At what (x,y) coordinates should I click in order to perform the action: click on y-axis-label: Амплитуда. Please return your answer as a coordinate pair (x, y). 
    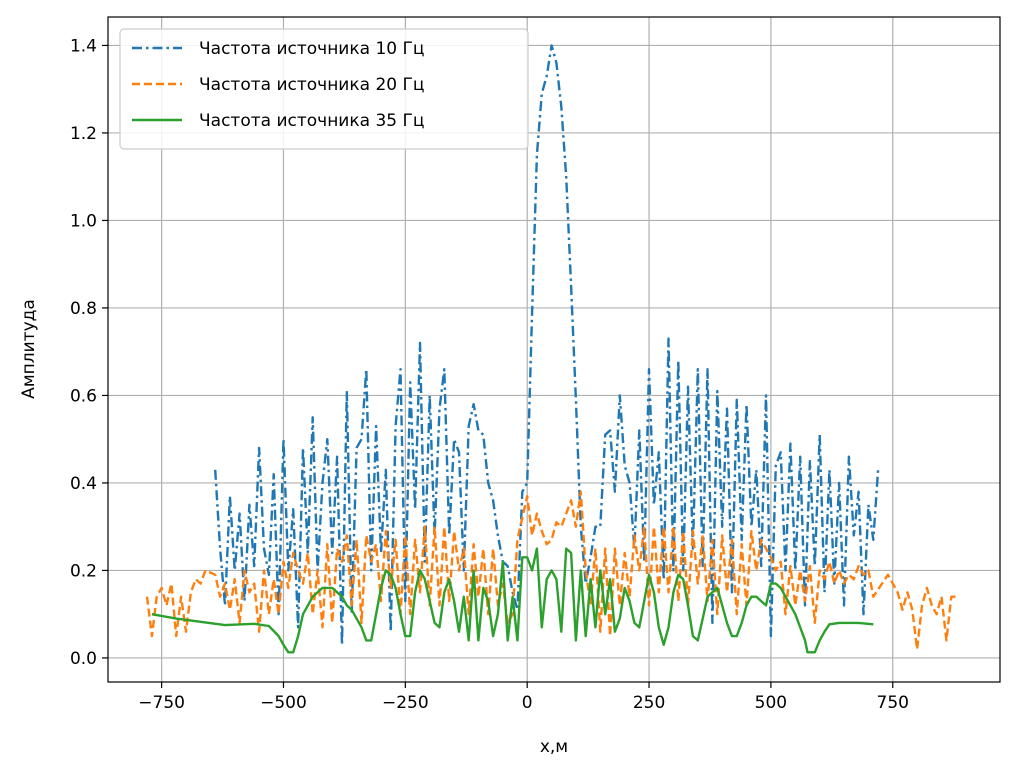
    Looking at the image, I should click on (29, 349).